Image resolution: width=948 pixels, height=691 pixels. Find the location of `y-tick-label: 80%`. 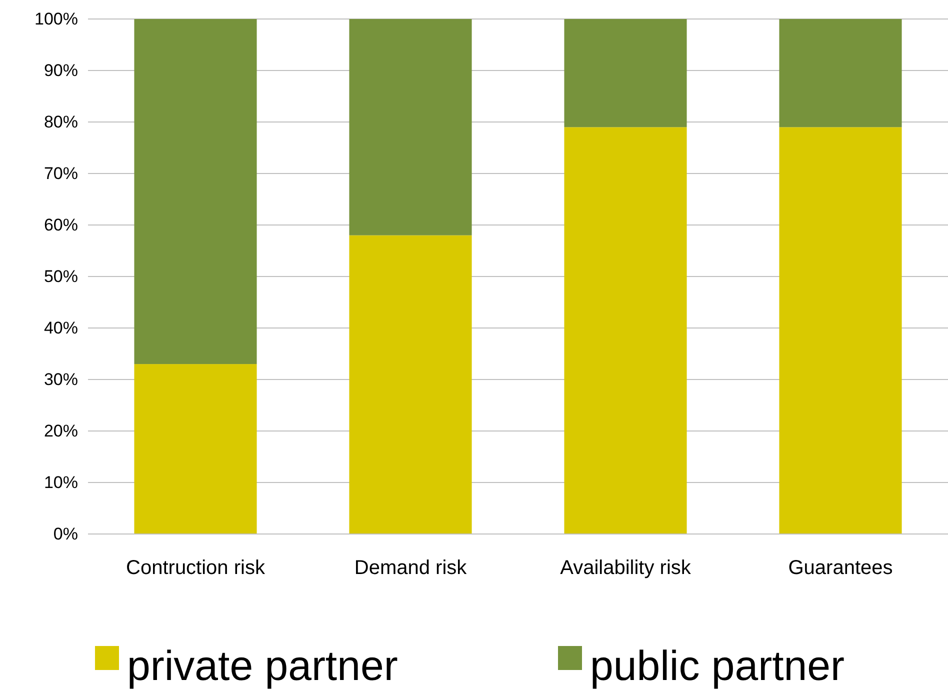

y-tick-label: 80% is located at coordinates (61, 122).